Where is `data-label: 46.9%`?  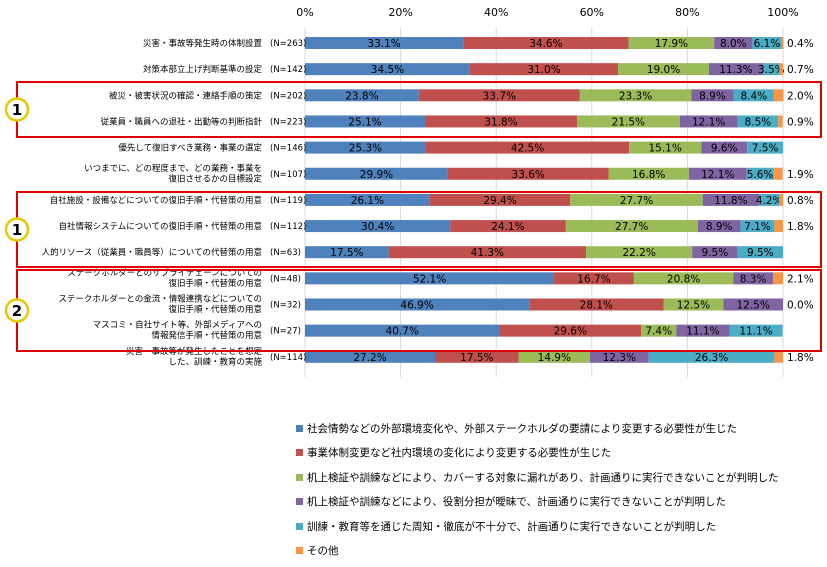 data-label: 46.9% is located at coordinates (416, 306).